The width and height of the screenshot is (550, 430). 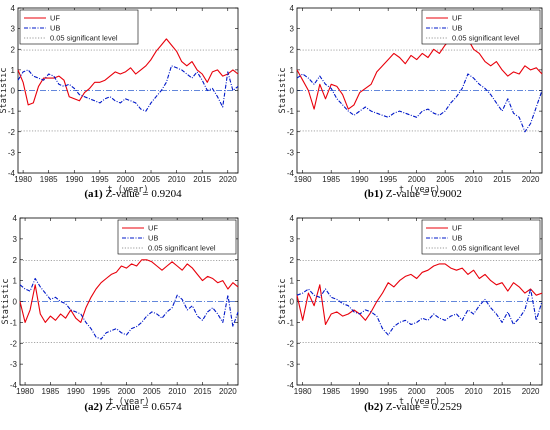 I want to click on caption-text: Z-value = 0.9204, so click(x=142, y=194).